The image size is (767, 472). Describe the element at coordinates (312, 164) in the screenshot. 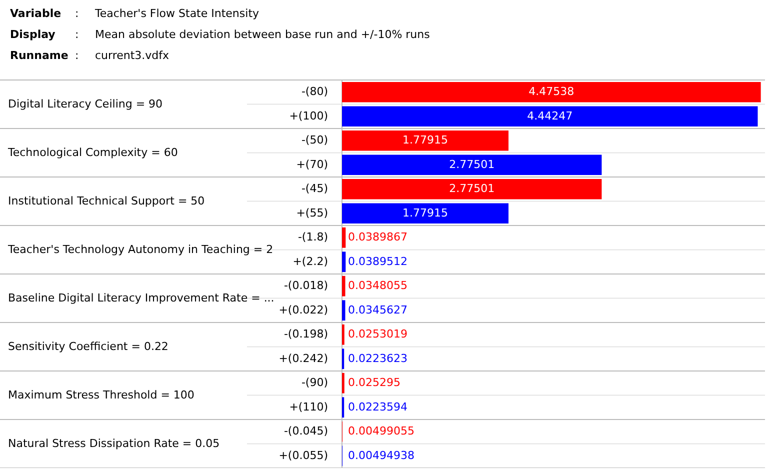

I see `y-tick-label: +(70)` at that location.